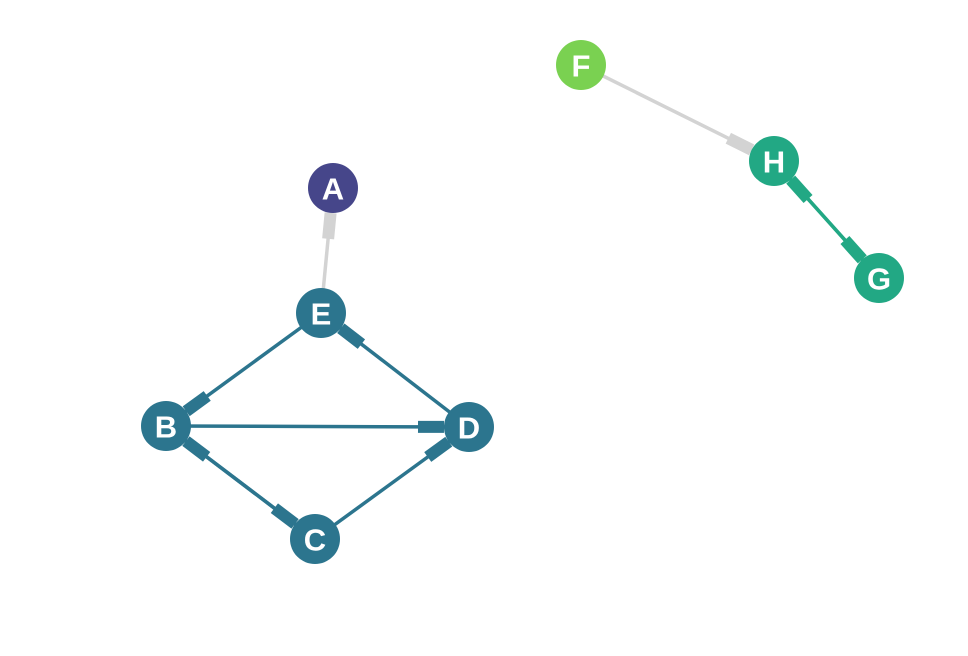  Describe the element at coordinates (438, 449) in the screenshot. I see `arrow-head-C-D` at that location.